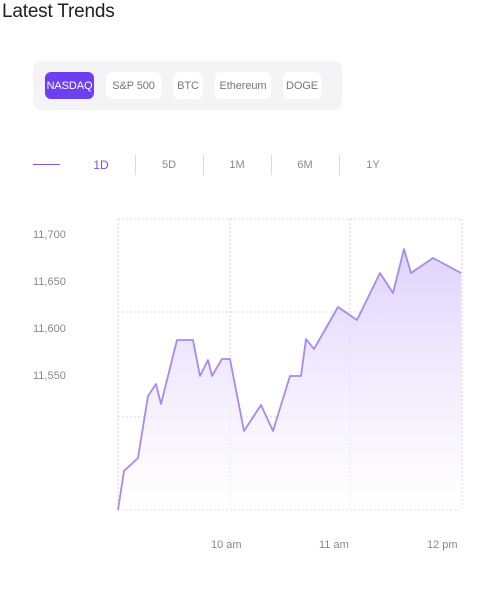 The height and width of the screenshot is (590, 478). I want to click on active-range-indicator, so click(46, 164).